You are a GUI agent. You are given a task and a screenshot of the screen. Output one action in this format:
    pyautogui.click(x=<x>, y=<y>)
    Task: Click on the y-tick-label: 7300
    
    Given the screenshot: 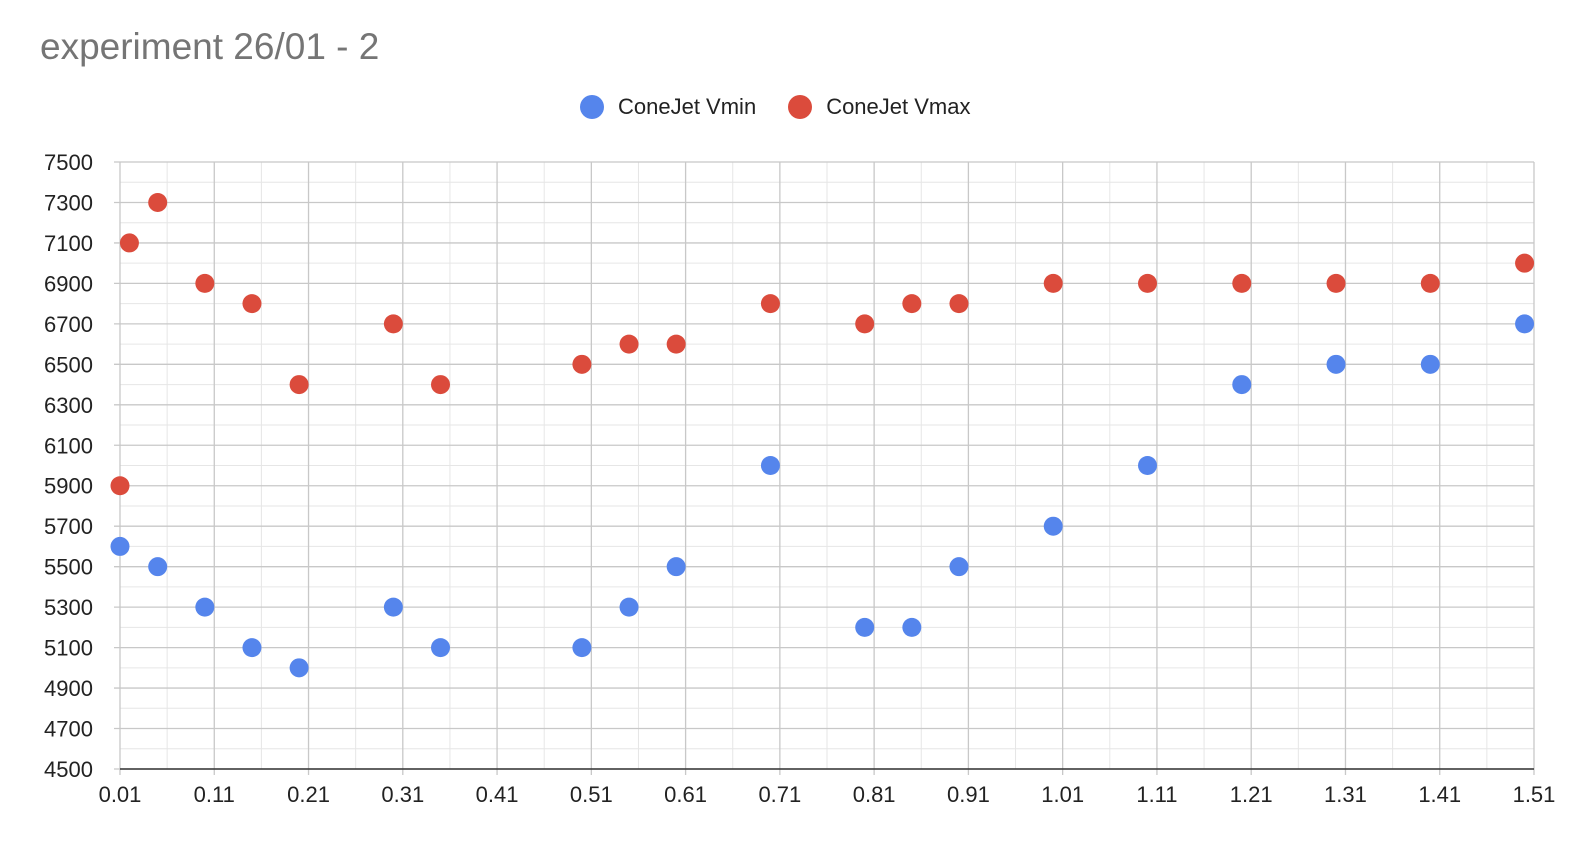 What is the action you would take?
    pyautogui.click(x=68, y=202)
    